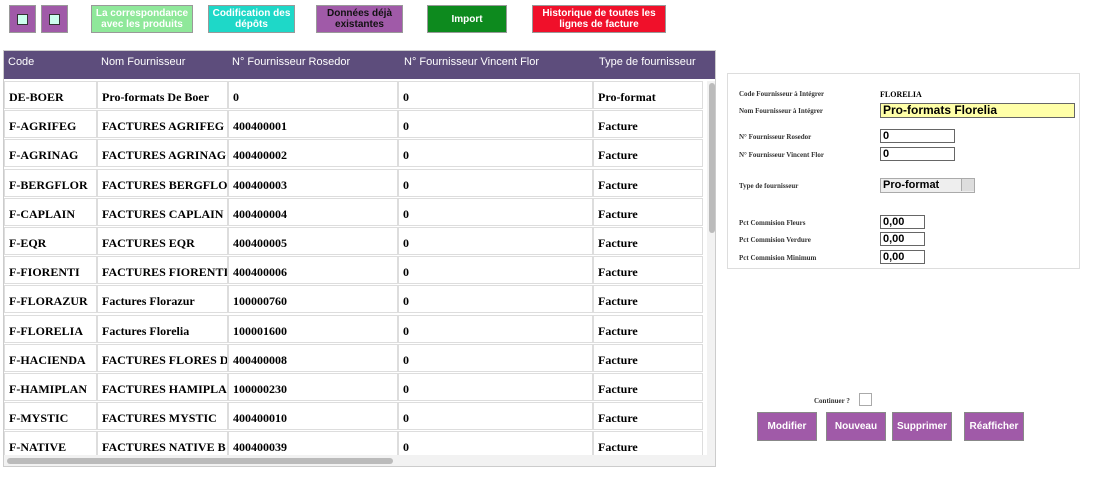 Image resolution: width=1108 pixels, height=499 pixels. Describe the element at coordinates (856, 426) in the screenshot. I see `action-button: Nouveau` at that location.